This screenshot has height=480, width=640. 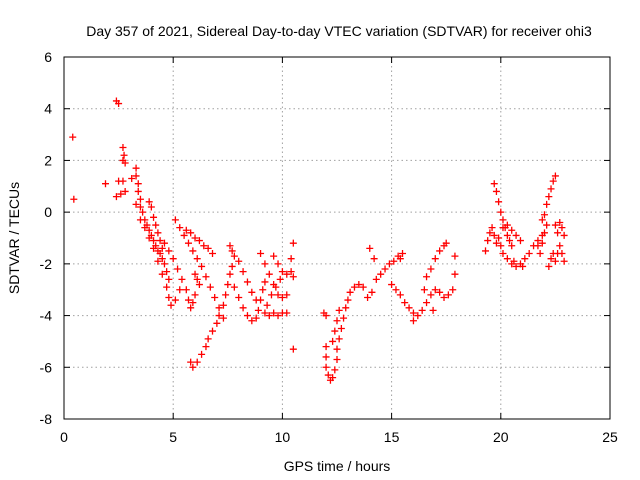 I want to click on y-tick-label: -6, so click(x=46, y=367).